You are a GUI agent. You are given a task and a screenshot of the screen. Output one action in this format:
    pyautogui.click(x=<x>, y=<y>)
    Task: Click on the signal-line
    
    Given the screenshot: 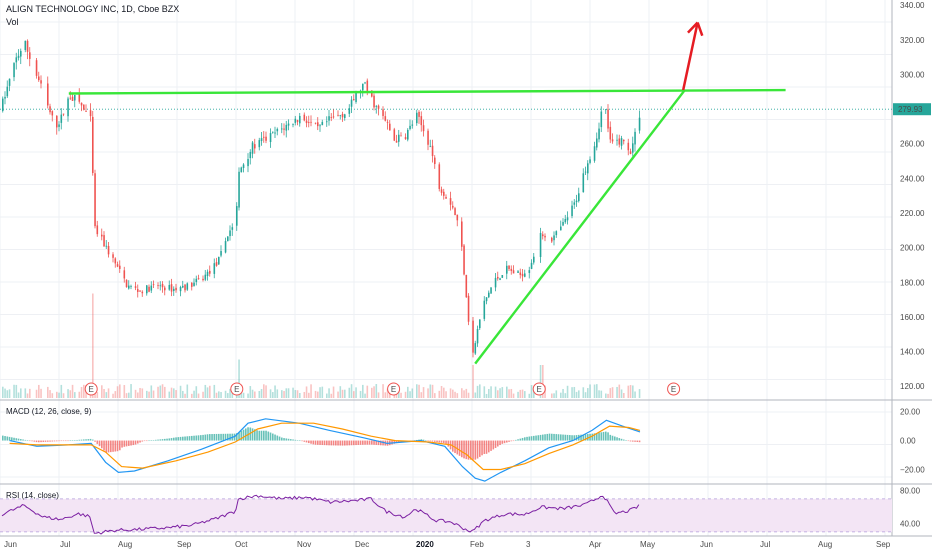 What is the action you would take?
    pyautogui.click(x=325, y=446)
    